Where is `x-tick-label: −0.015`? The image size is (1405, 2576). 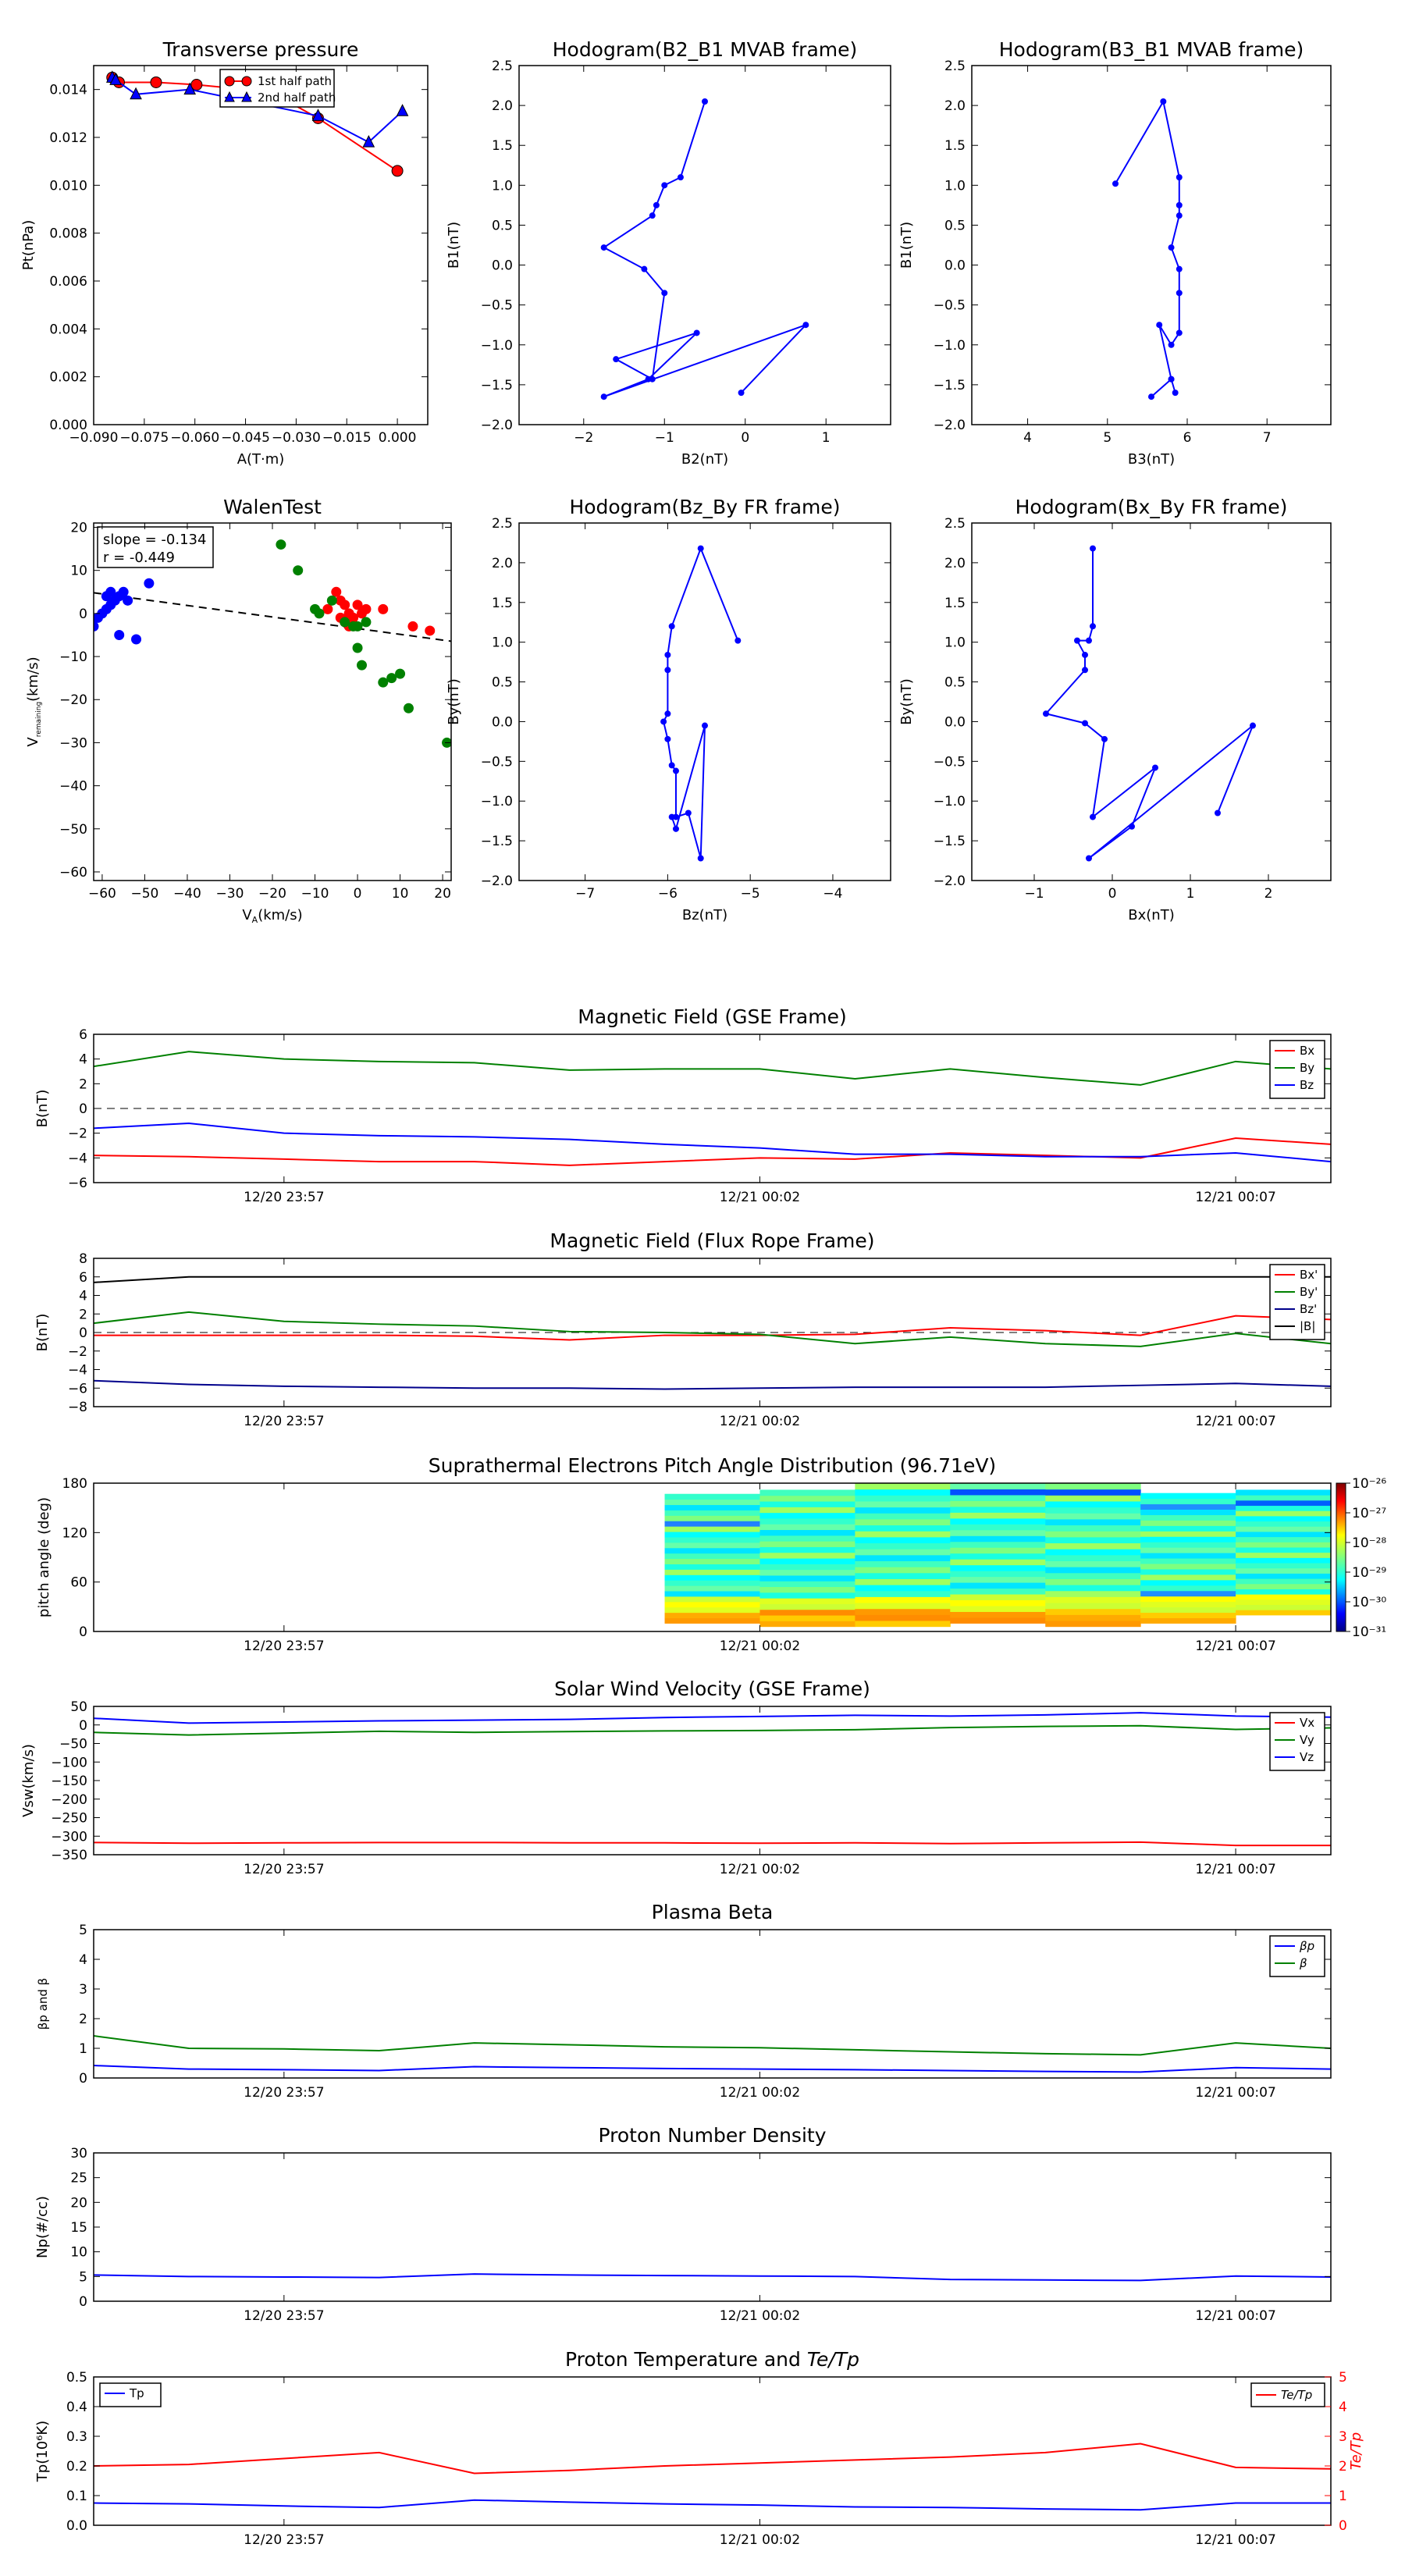
x-tick-label: −0.015 is located at coordinates (347, 438).